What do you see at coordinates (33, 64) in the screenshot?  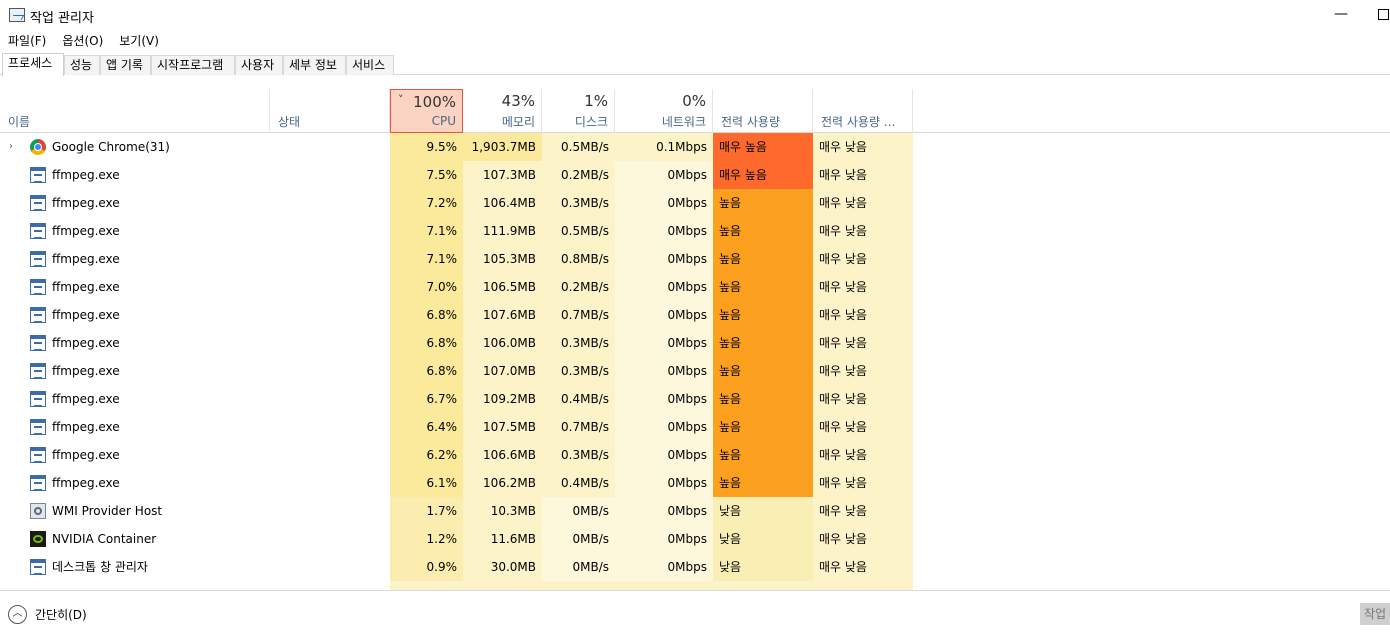 I see `tab-processes: 프로세스` at bounding box center [33, 64].